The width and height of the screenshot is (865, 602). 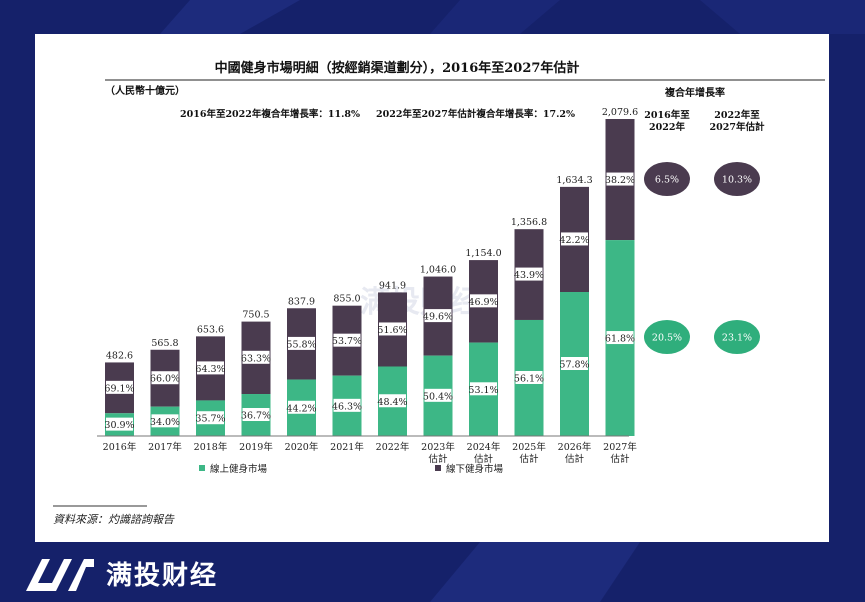 I want to click on x-tick-label-0: 2016年, so click(x=120, y=447).